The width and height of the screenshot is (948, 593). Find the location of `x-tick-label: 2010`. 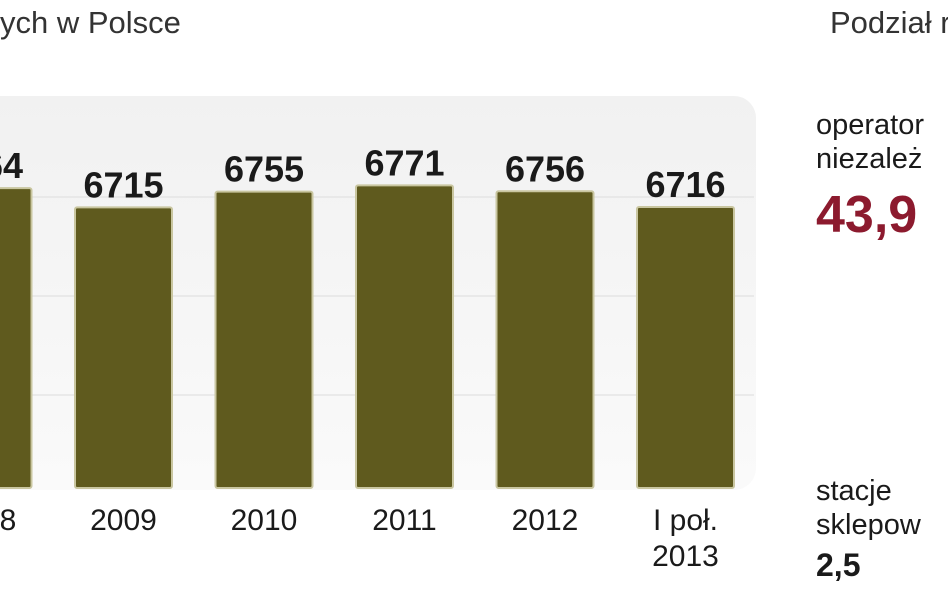

x-tick-label: 2010 is located at coordinates (264, 520).